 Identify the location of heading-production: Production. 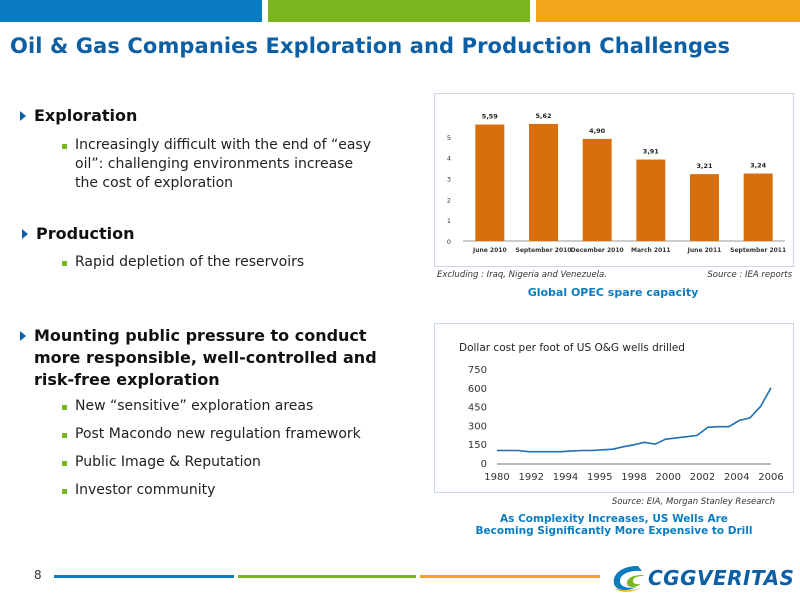
(85, 233).